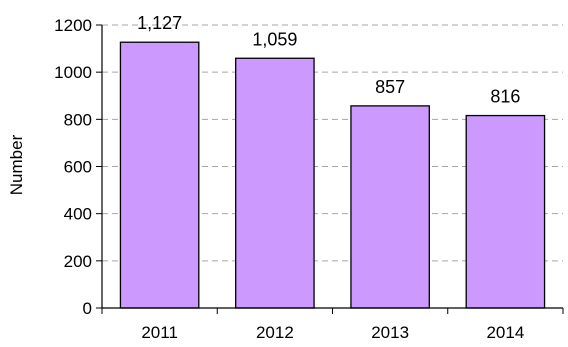 This screenshot has width=568, height=347. I want to click on y-tick-label-600: 600, so click(78, 167).